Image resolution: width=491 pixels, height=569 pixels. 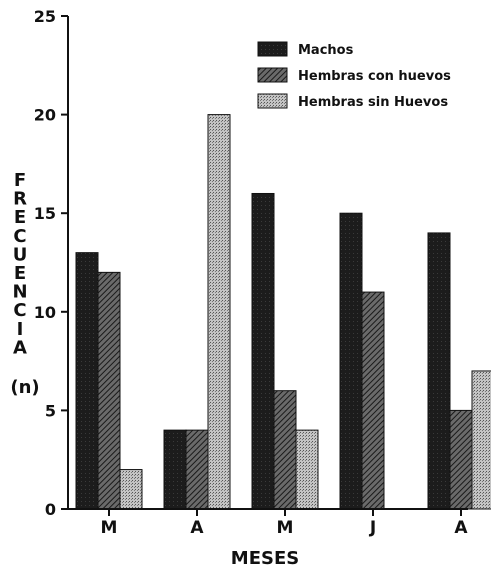 What do you see at coordinates (20, 180) in the screenshot?
I see `y-axis-title-letter: F` at bounding box center [20, 180].